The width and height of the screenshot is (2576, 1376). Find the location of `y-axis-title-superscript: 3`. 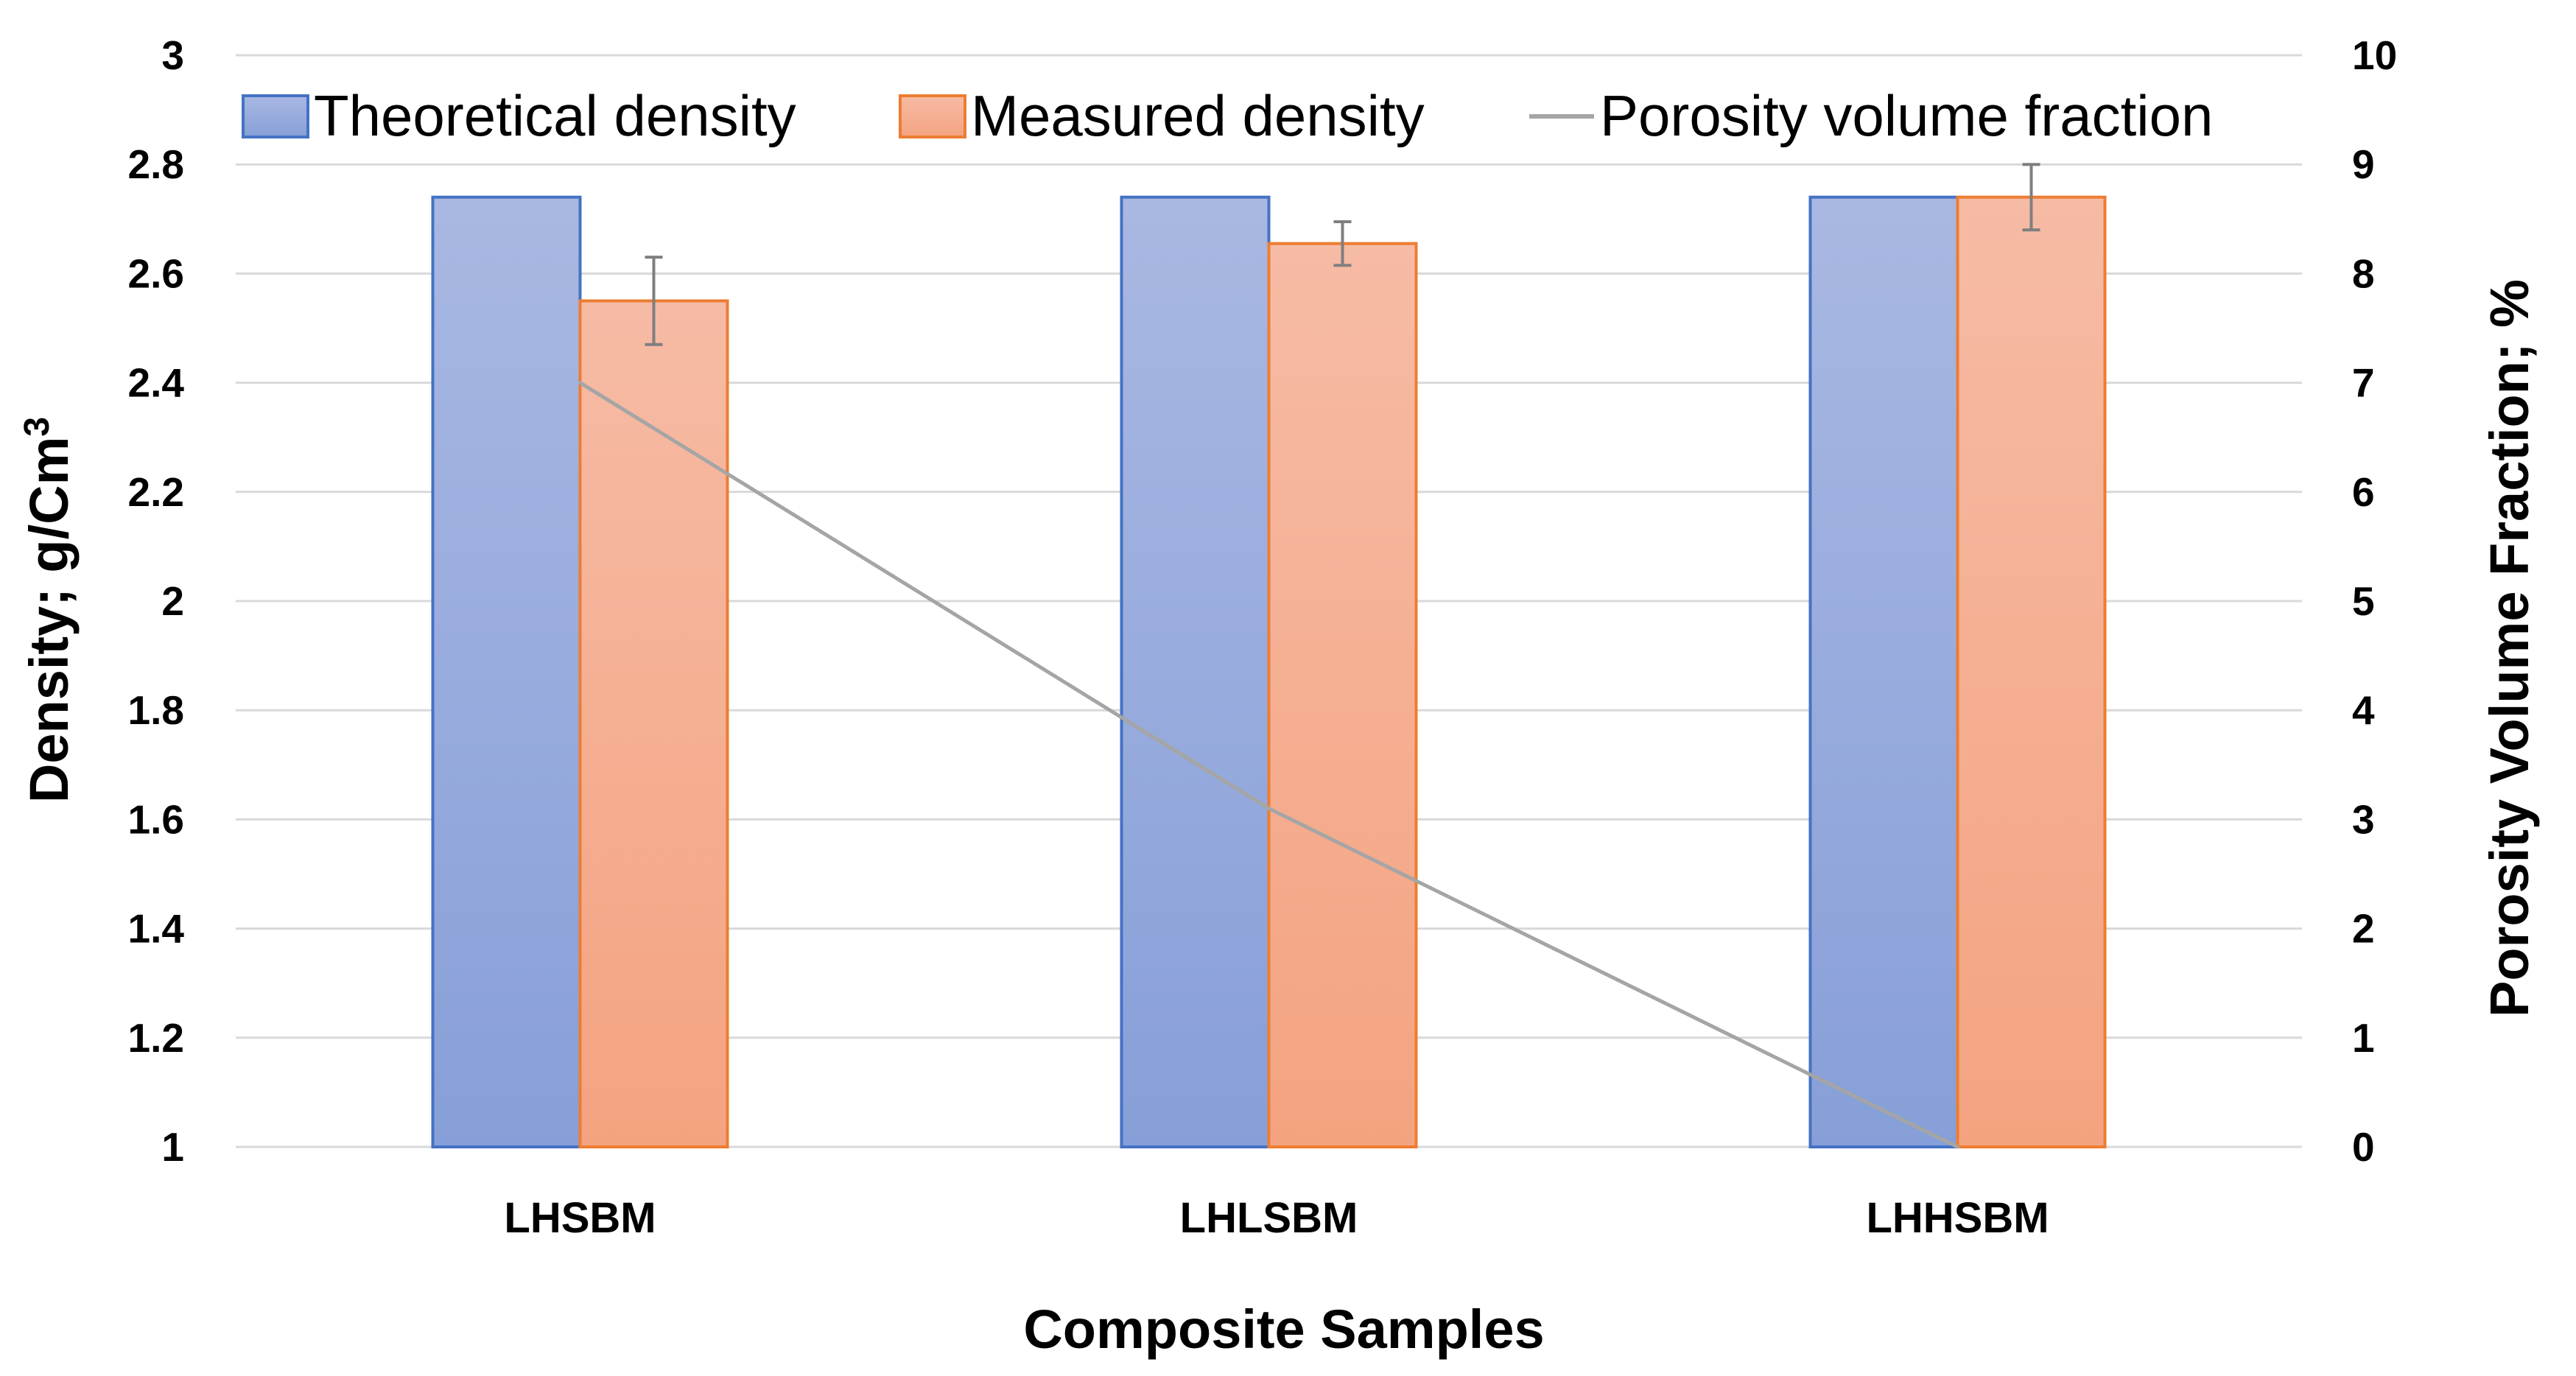

y-axis-title-superscript: 3 is located at coordinates (37, 427).